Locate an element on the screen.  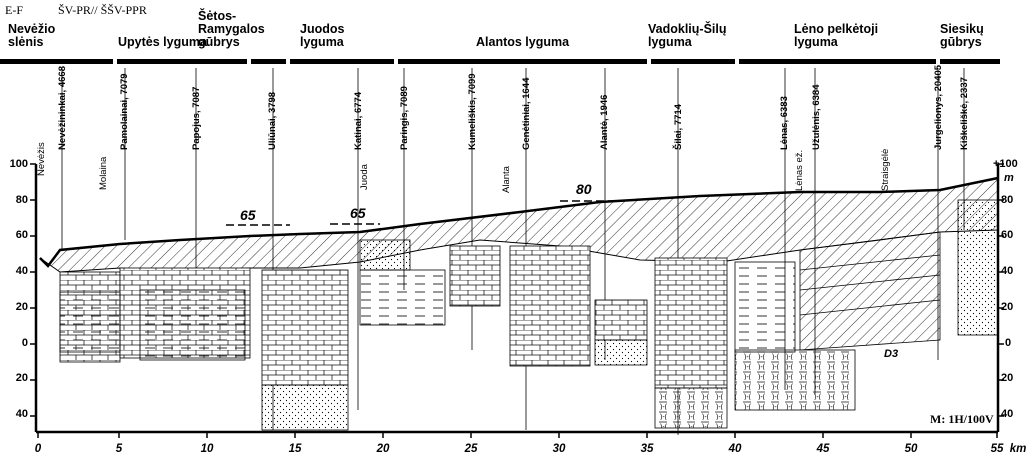
y-tick-left: 100 is located at coordinates (18, 164).